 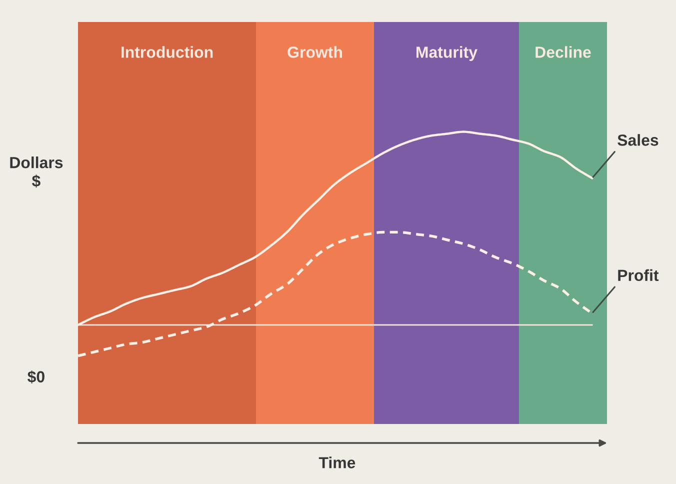 What do you see at coordinates (638, 275) in the screenshot?
I see `text: Profit` at bounding box center [638, 275].